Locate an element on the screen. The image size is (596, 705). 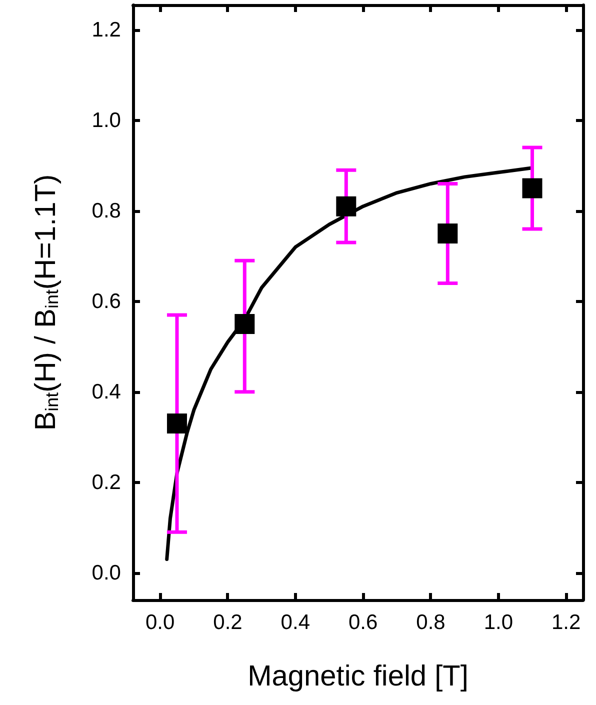
y-tick-label: 0.6 is located at coordinates (106, 301).